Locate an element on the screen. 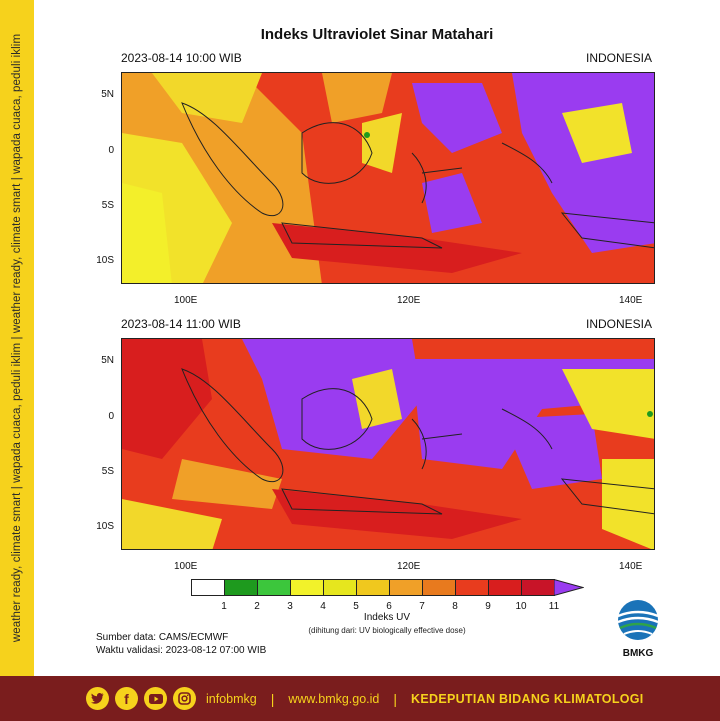 This screenshot has width=720, height=721. panel-1-lat-5s: 5S is located at coordinates (107, 205).